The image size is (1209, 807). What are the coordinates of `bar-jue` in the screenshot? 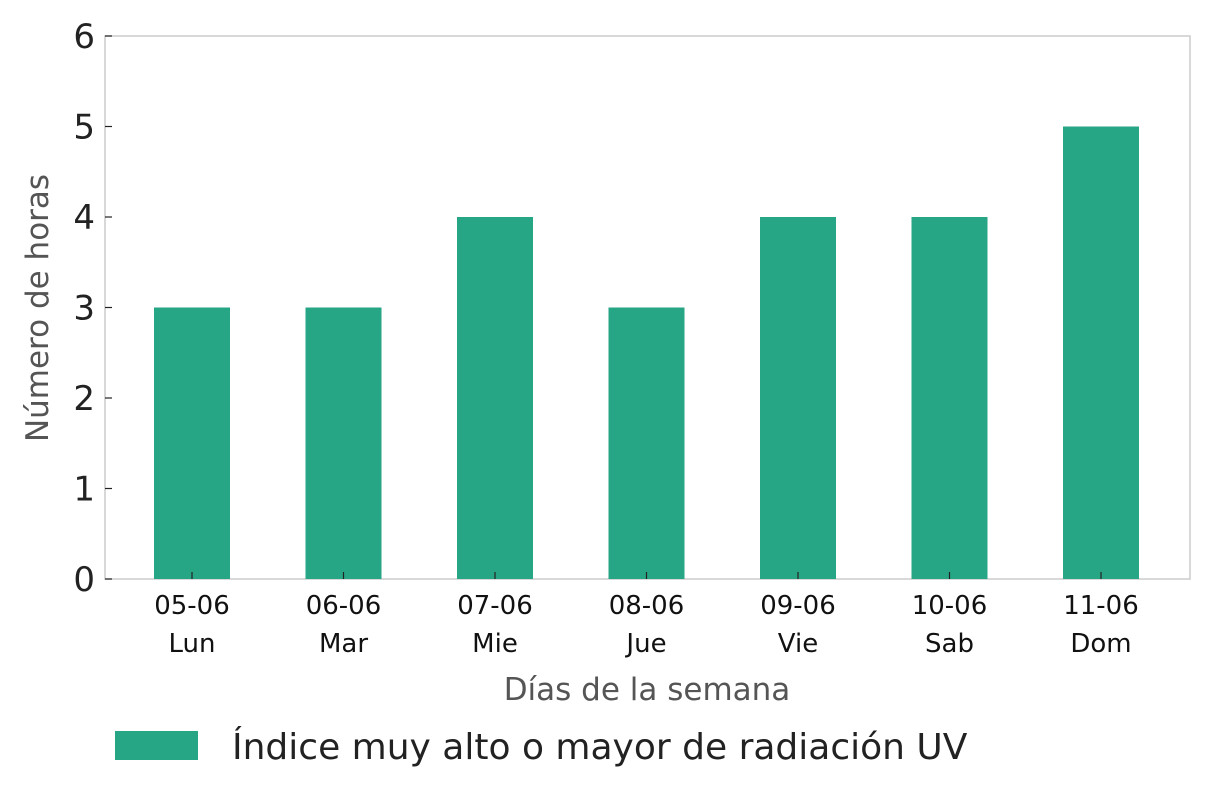 It's located at (646, 443).